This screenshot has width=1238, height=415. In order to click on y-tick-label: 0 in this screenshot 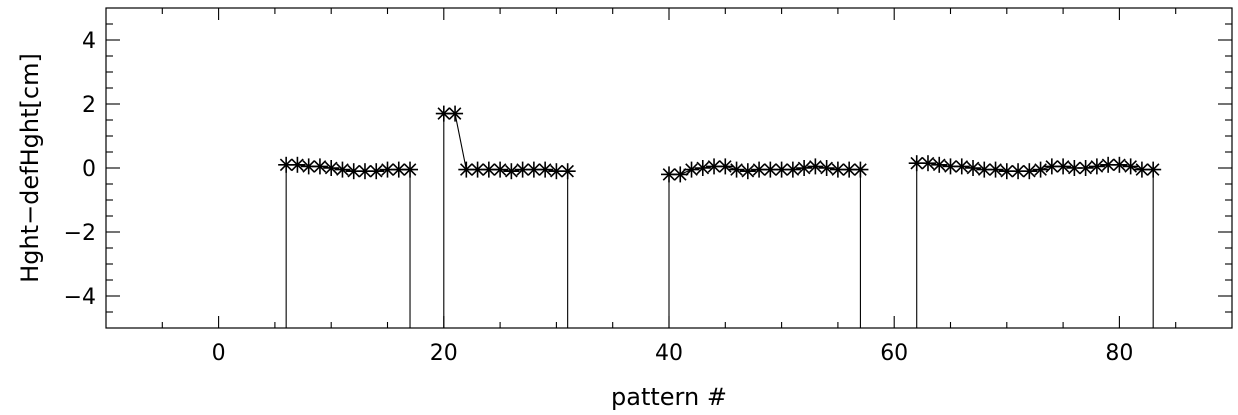, I will do `click(89, 169)`.